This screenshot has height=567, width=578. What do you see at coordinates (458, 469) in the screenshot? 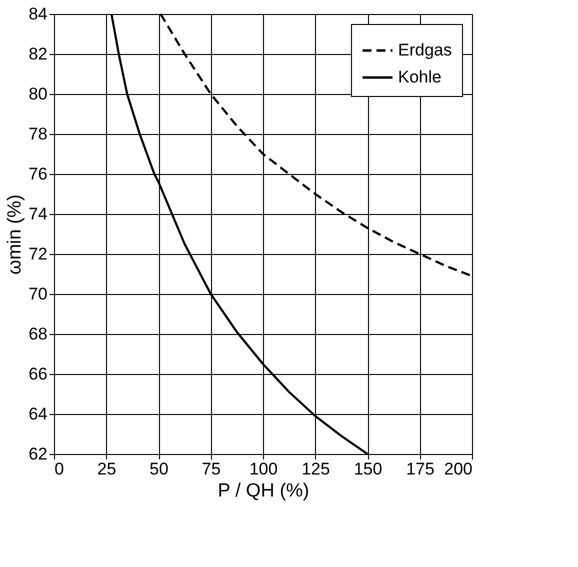
I see `x-tick-label: 200` at bounding box center [458, 469].